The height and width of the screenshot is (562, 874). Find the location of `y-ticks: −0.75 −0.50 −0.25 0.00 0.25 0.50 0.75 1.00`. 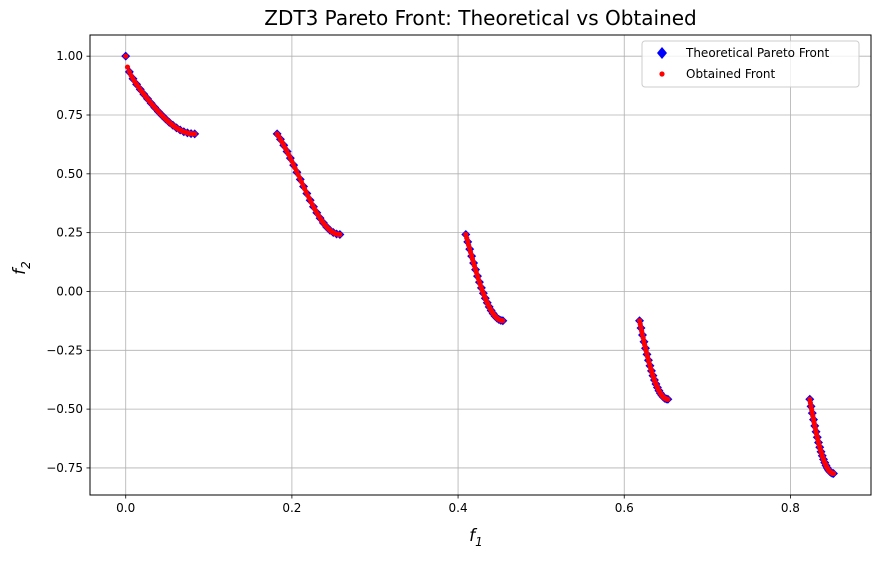

y-ticks: −0.75 −0.50 −0.25 0.00 0.25 0.50 0.75 1.00 is located at coordinates (68, 262).